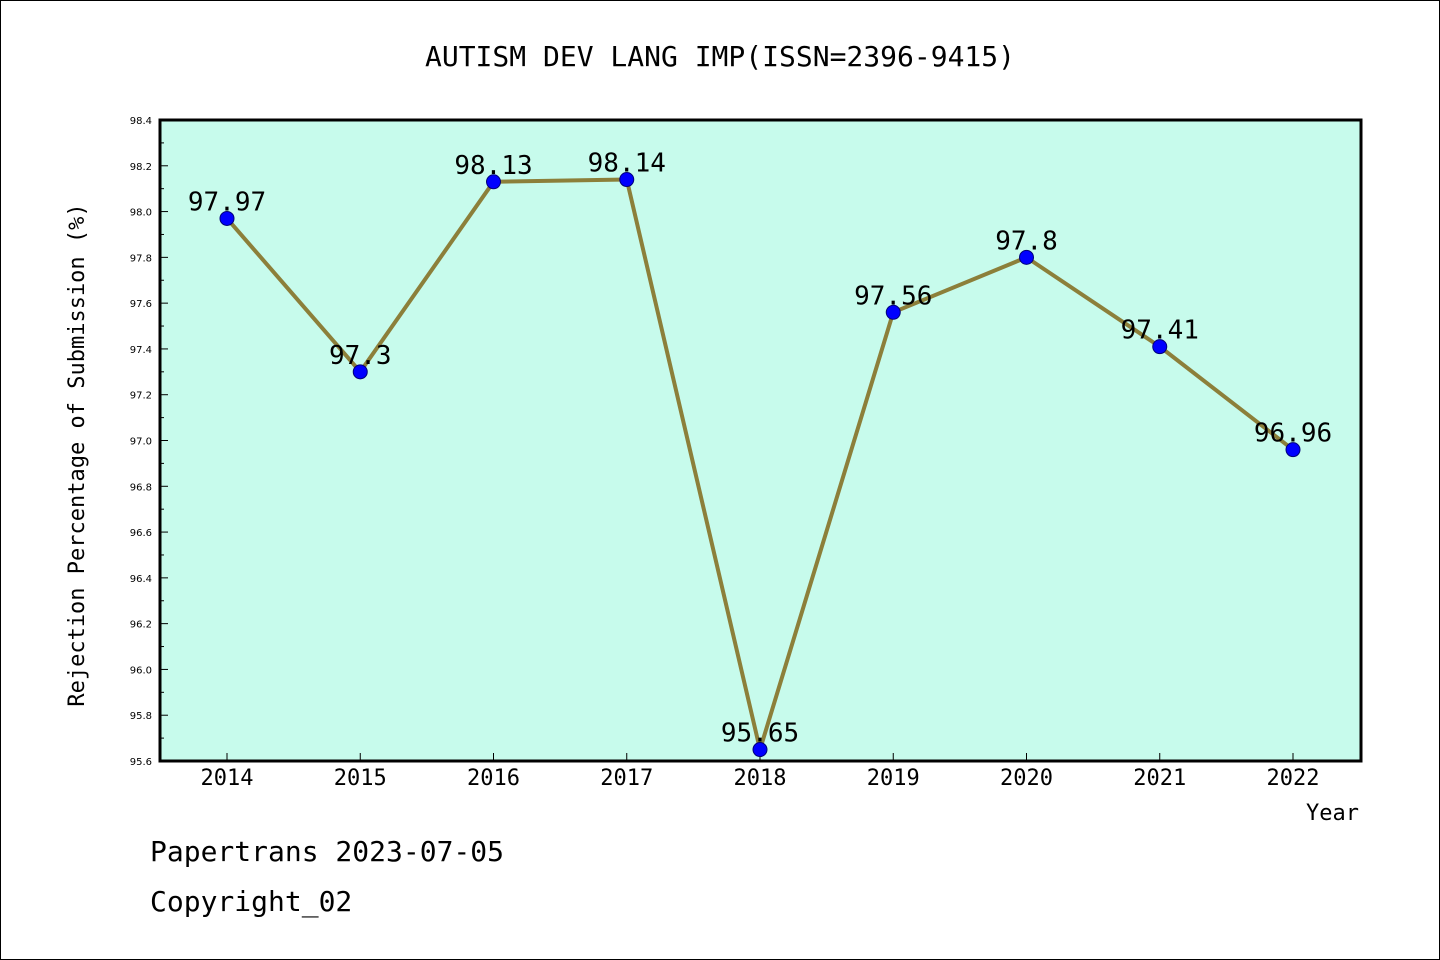 The image size is (1440, 960). Describe the element at coordinates (1160, 331) in the screenshot. I see `data-label-2021: 97.41` at that location.